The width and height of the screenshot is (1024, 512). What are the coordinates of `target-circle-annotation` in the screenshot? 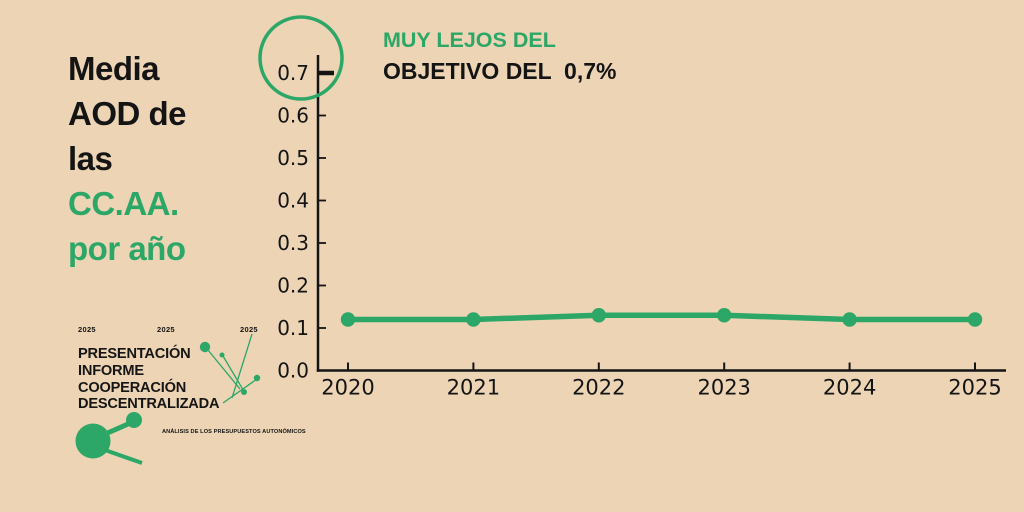 It's located at (301, 58).